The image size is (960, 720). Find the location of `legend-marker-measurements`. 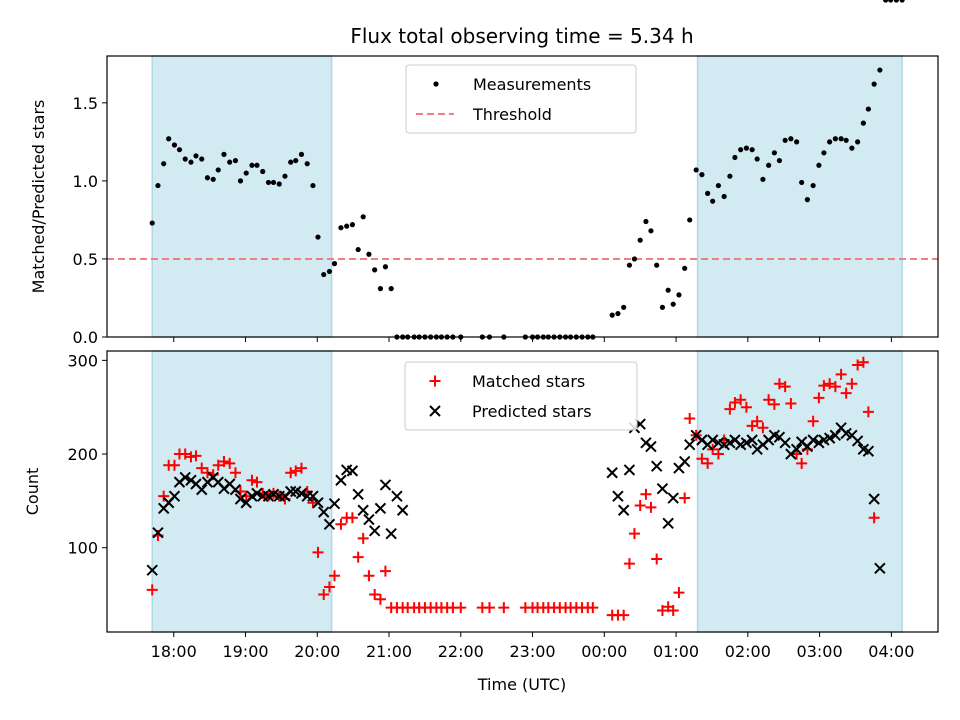

legend-marker-measurements is located at coordinates (436, 84).